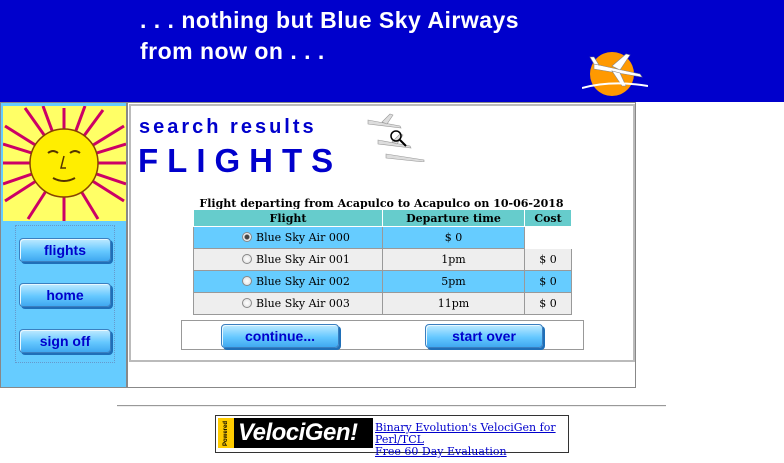 The width and height of the screenshot is (784, 463). I want to click on flight-cell: Blue Sky Air 003, so click(288, 303).